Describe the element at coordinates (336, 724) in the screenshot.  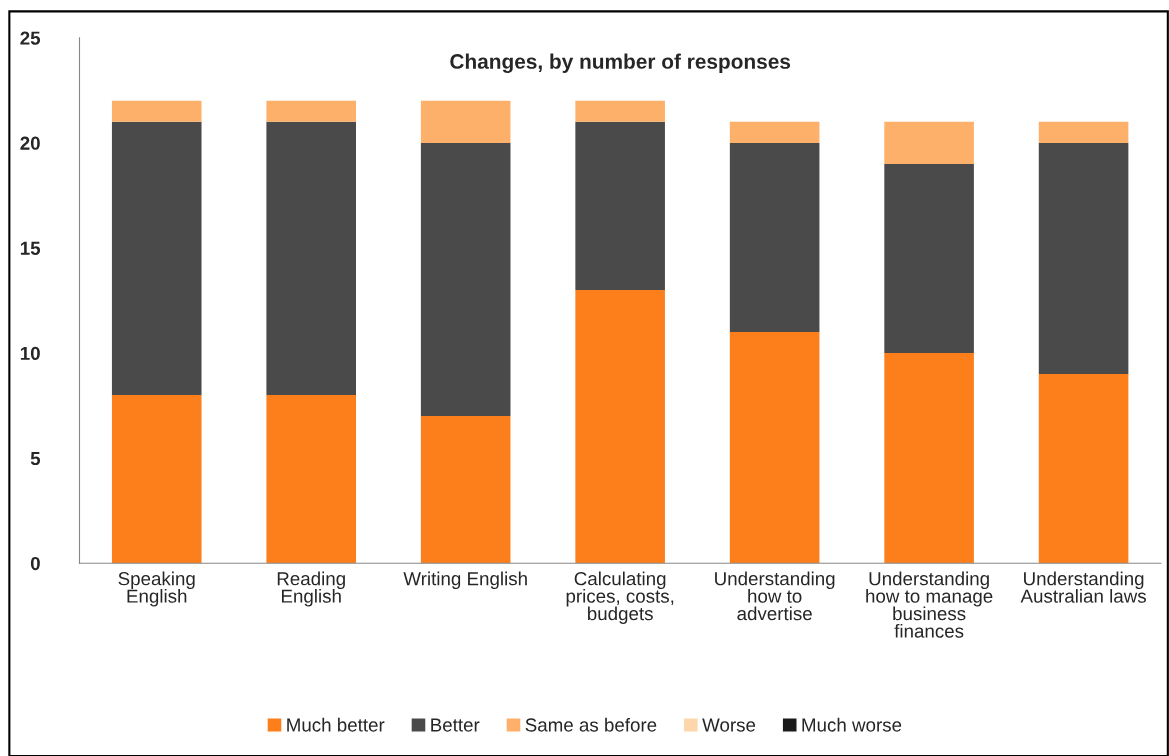
I see `legend-label: Much better` at that location.